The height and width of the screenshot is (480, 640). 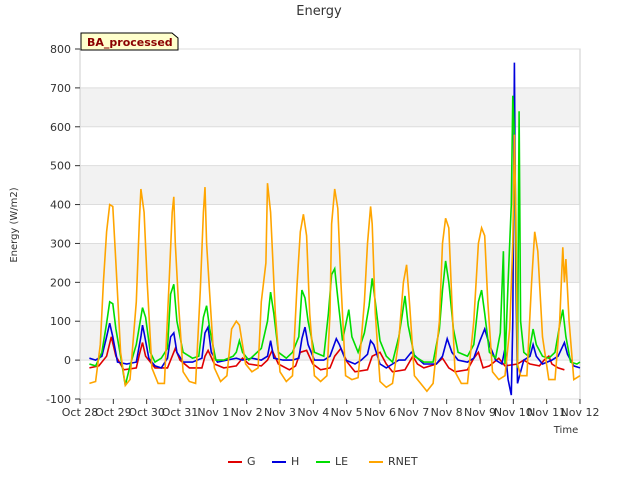 What do you see at coordinates (247, 412) in the screenshot?
I see `x-tick-label: Nov 2` at bounding box center [247, 412].